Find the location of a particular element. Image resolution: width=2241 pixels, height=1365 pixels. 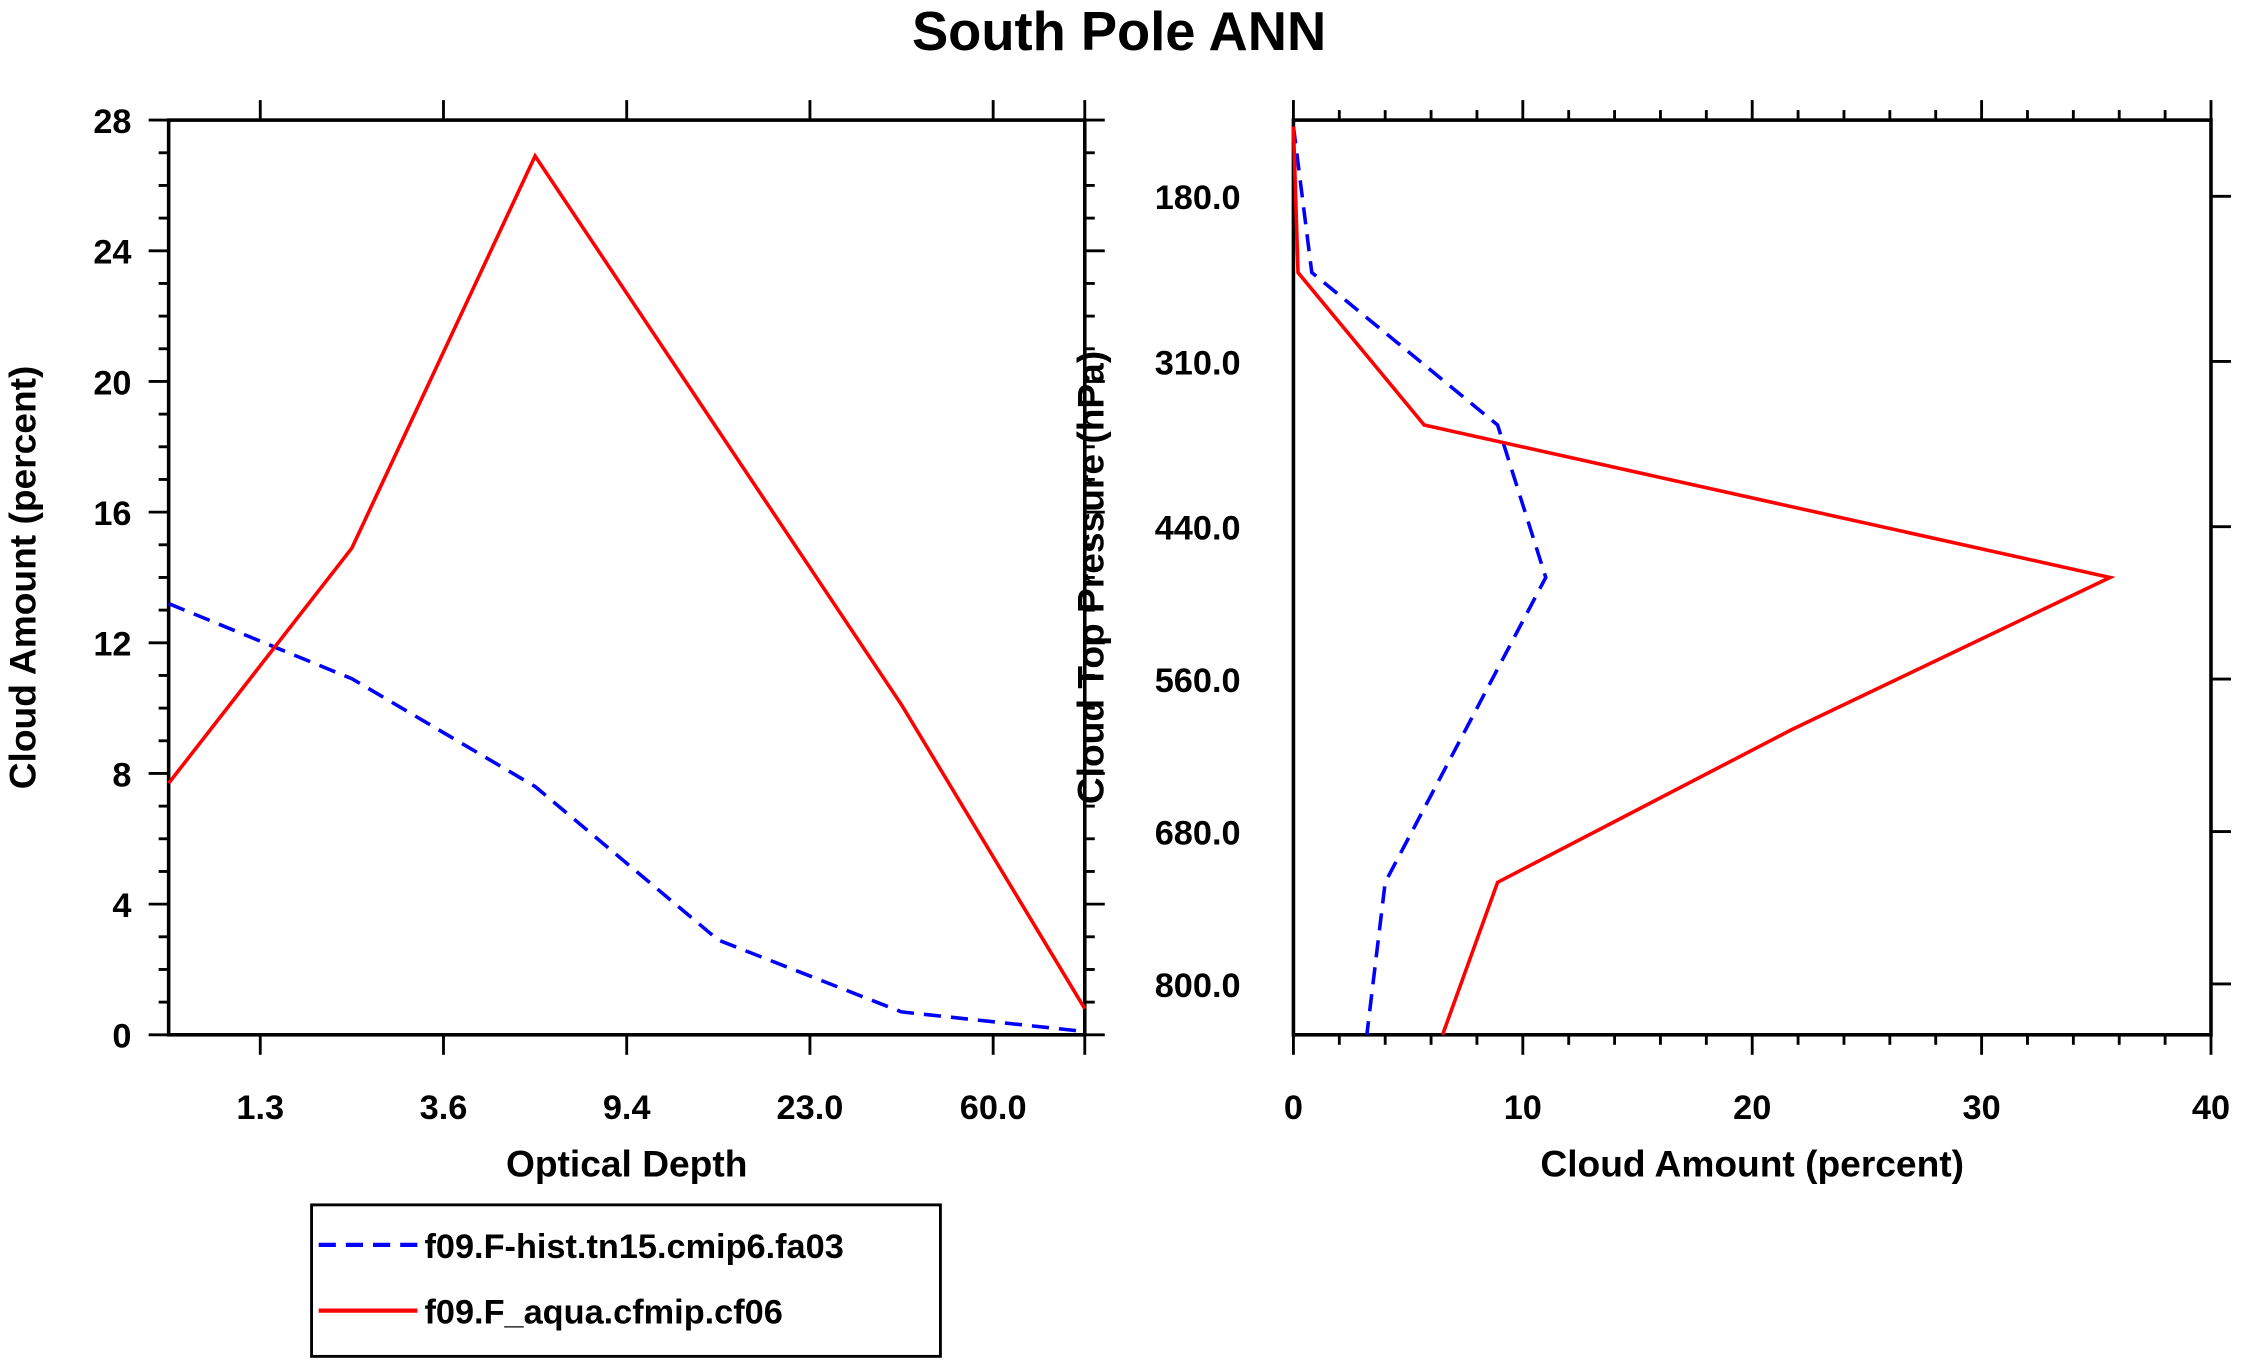

y-tick-label: 560.0 is located at coordinates (1198, 681).